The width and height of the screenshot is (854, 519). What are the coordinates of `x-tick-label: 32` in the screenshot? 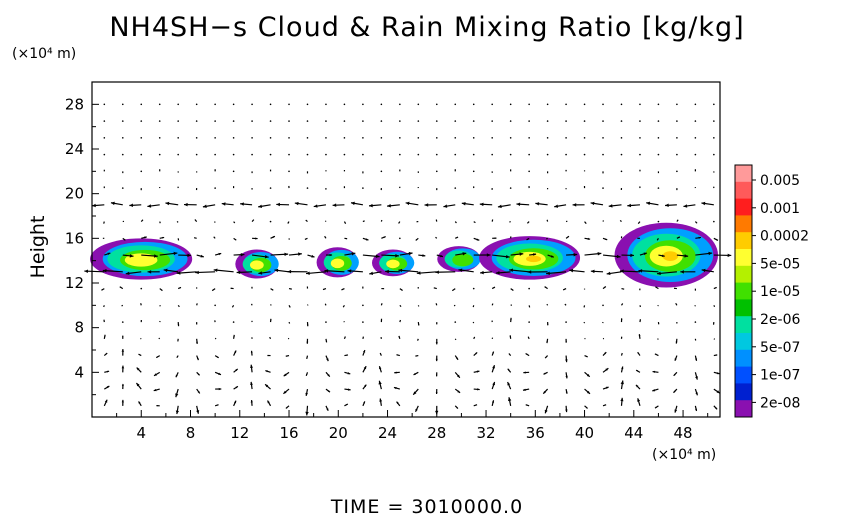 It's located at (485, 433).